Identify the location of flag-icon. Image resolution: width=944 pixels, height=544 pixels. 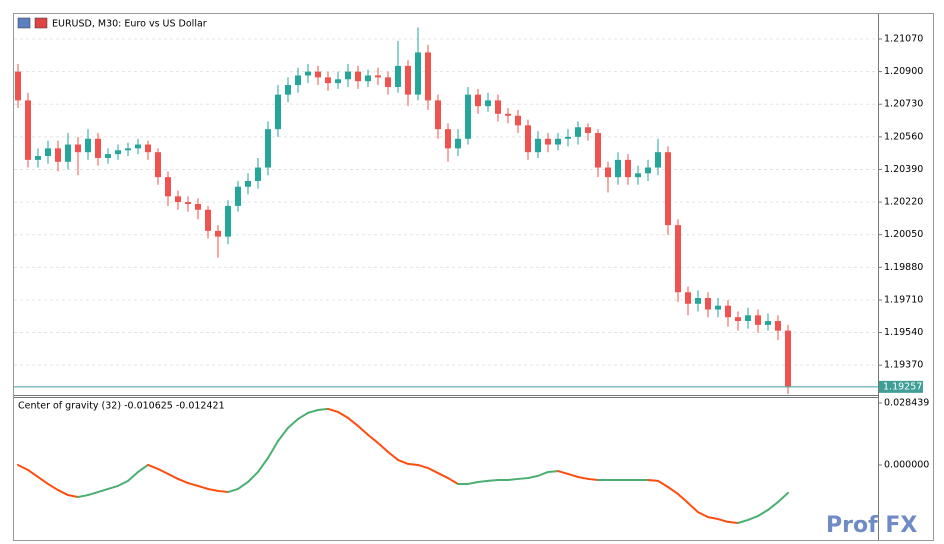
(41, 23).